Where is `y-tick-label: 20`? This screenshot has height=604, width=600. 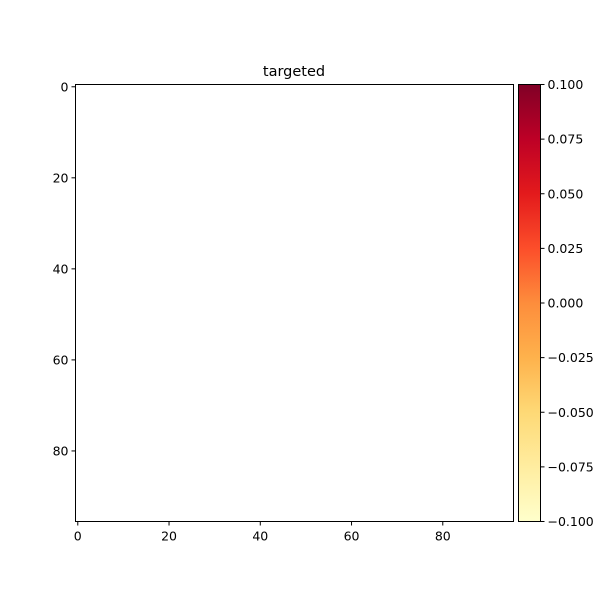 y-tick-label: 20 is located at coordinates (61, 177).